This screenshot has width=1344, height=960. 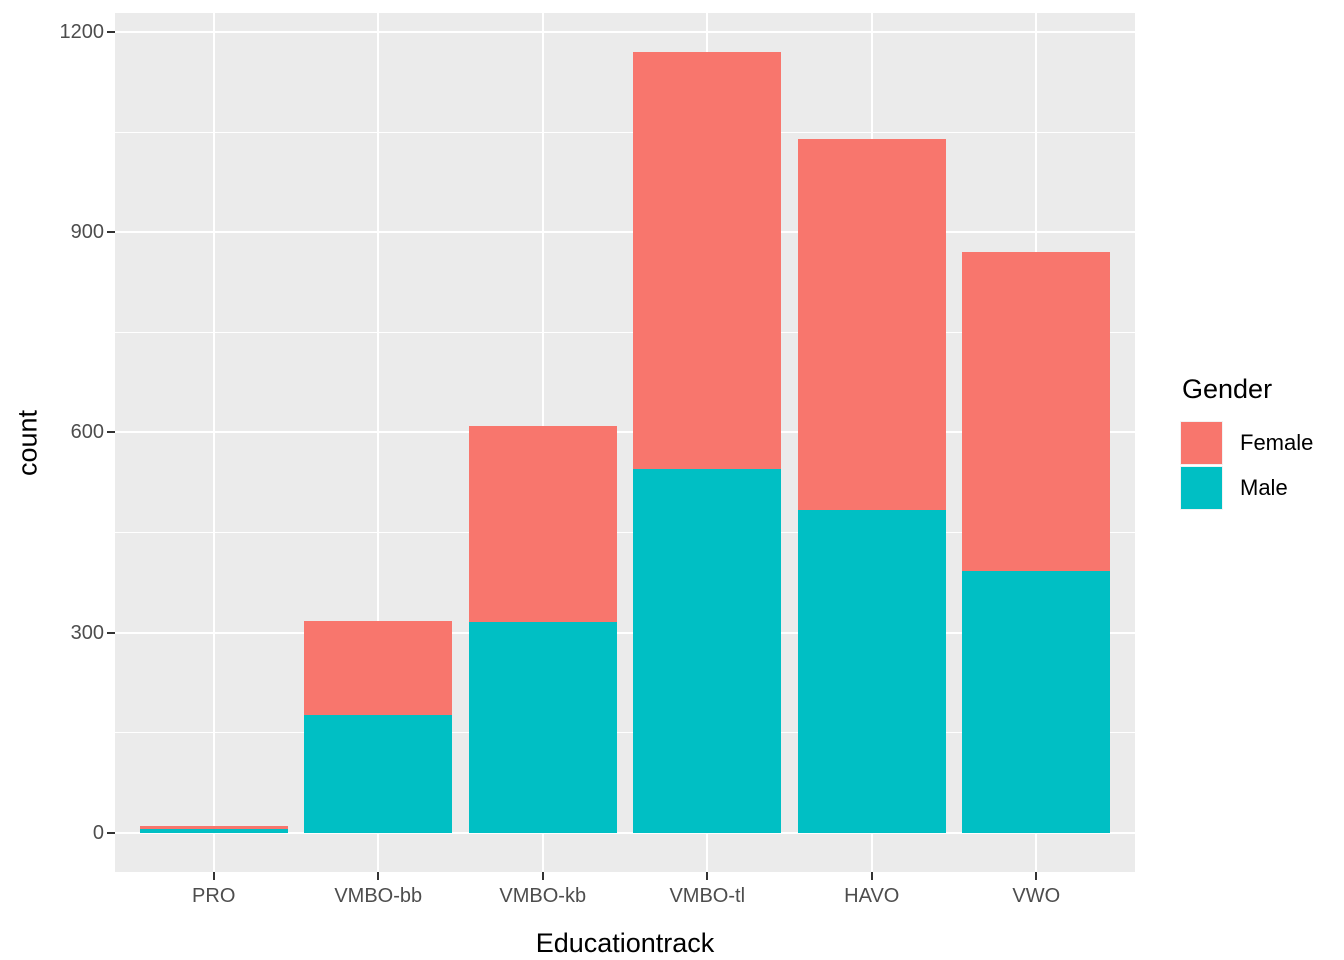 What do you see at coordinates (1264, 487) in the screenshot?
I see `legend-label: Male` at bounding box center [1264, 487].